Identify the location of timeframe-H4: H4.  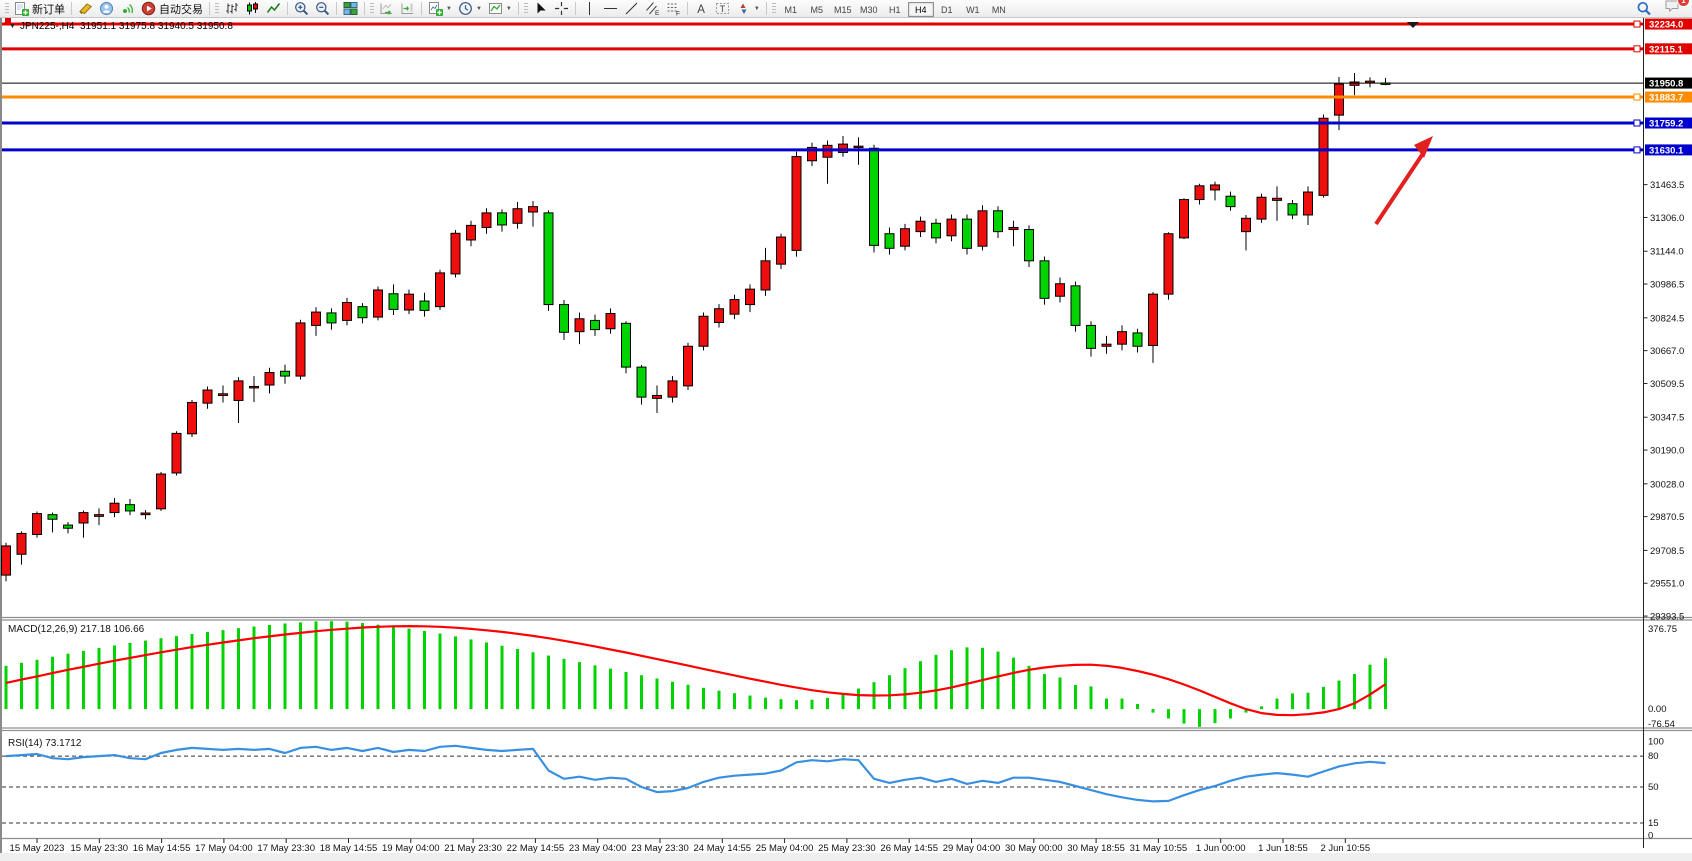
(920, 9).